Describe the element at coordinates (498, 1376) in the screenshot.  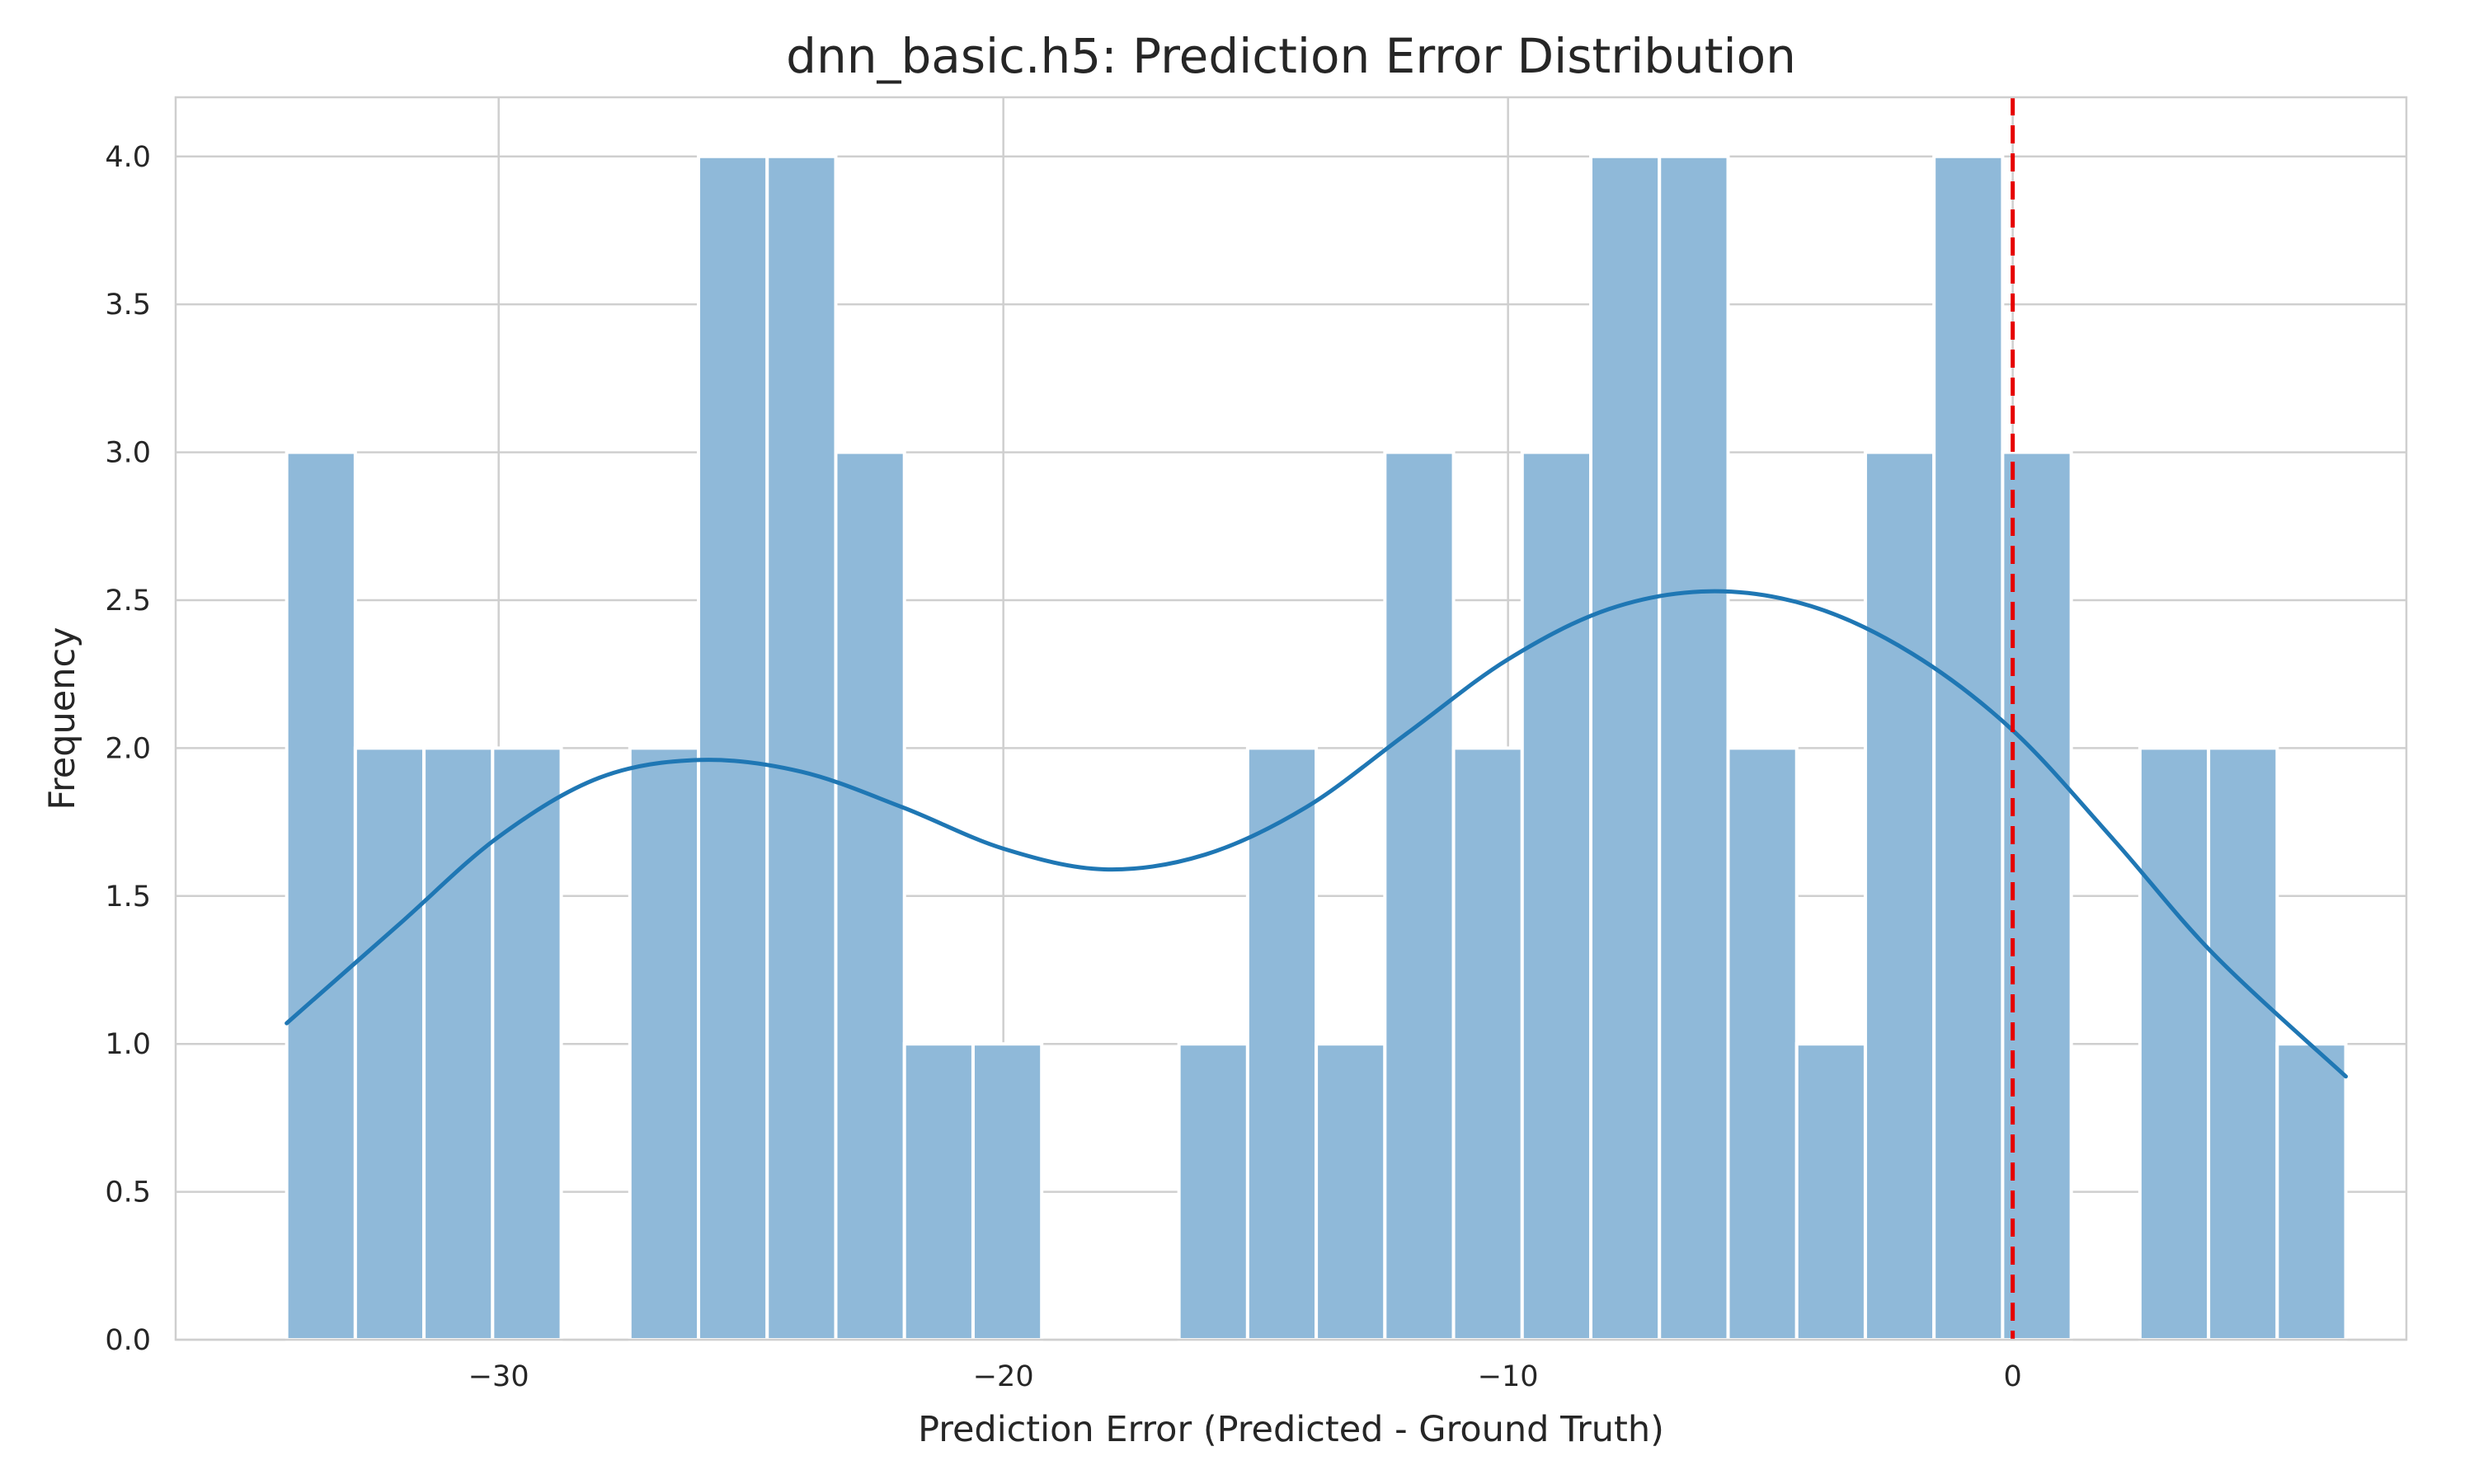
I see `x-tick-label: −30` at that location.